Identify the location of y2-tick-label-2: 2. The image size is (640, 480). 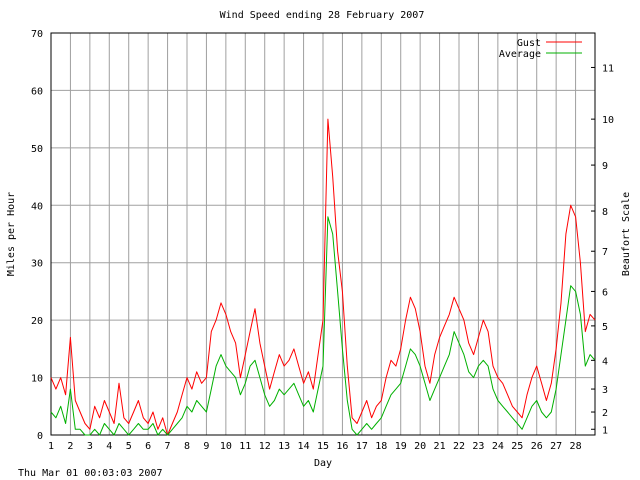
(605, 413).